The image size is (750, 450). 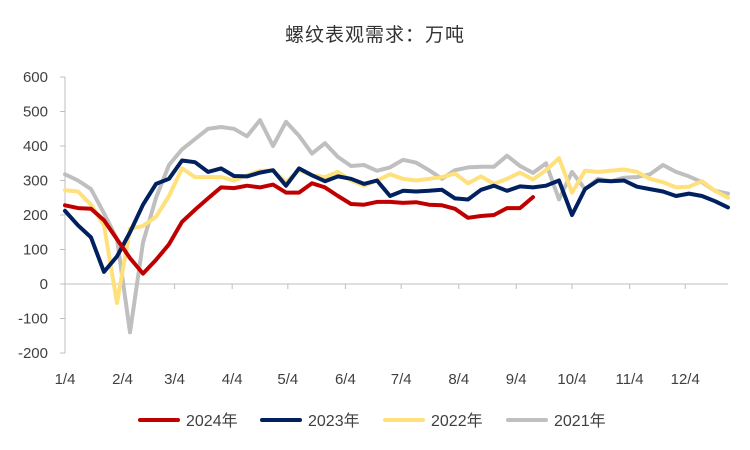 What do you see at coordinates (345, 379) in the screenshot?
I see `x-tick-label: 6/4` at bounding box center [345, 379].